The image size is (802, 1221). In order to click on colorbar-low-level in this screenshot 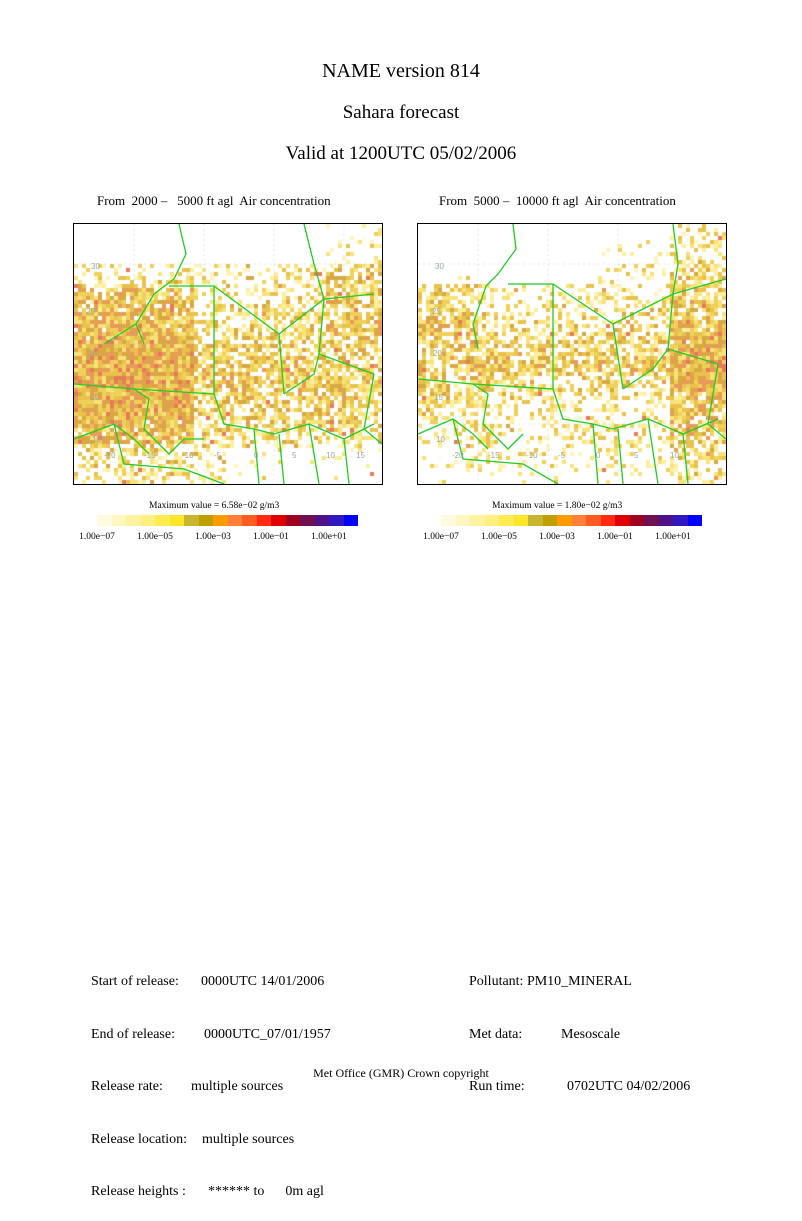, I will do `click(227, 520)`.